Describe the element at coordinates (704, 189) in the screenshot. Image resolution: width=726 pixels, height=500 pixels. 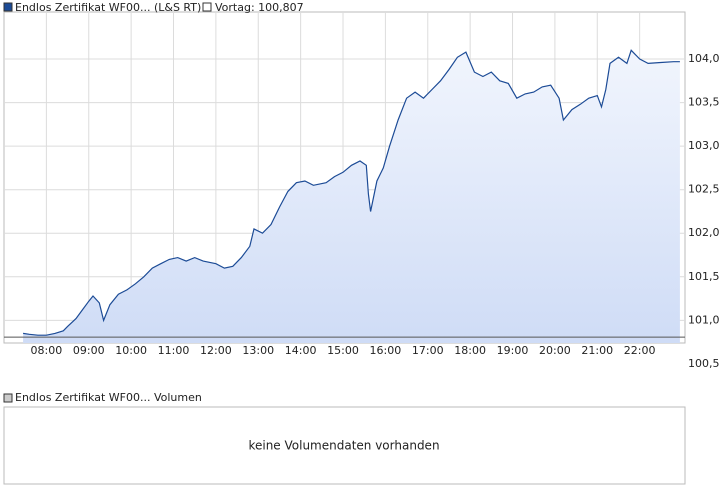
I see `y-tick-label: 102,5` at that location.